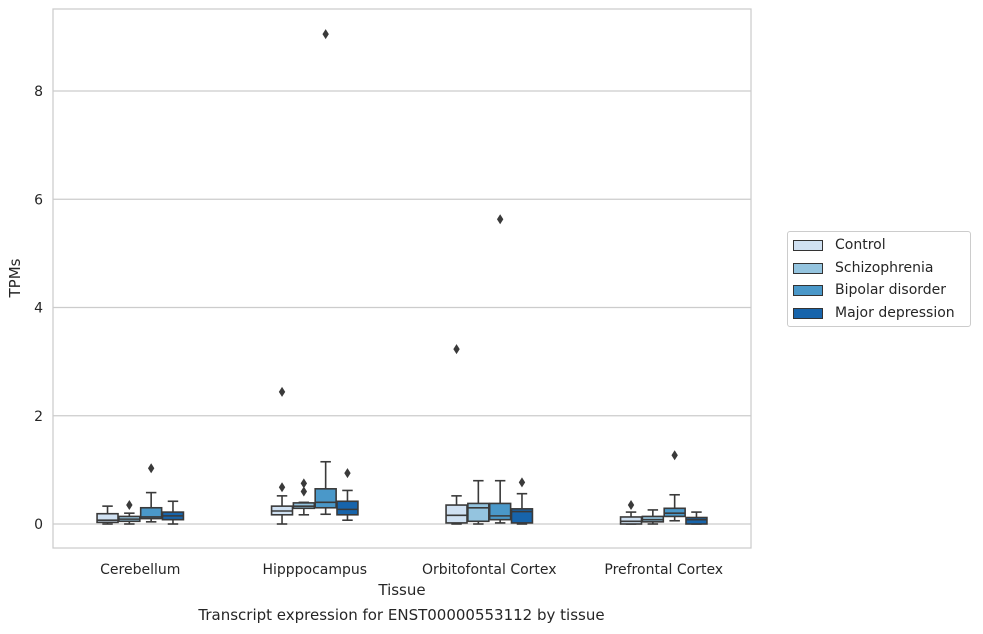 The height and width of the screenshot is (634, 983). What do you see at coordinates (808, 268) in the screenshot?
I see `legend-swatch-schizophrenia` at bounding box center [808, 268].